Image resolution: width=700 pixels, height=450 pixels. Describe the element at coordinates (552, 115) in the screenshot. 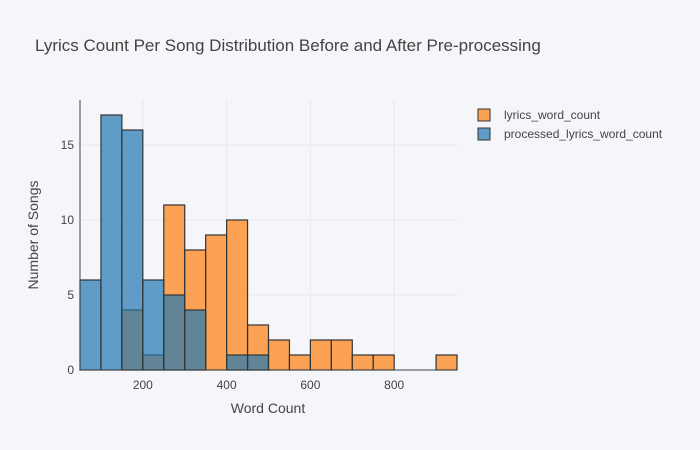

I see `legend-label: lyrics_word_count` at that location.